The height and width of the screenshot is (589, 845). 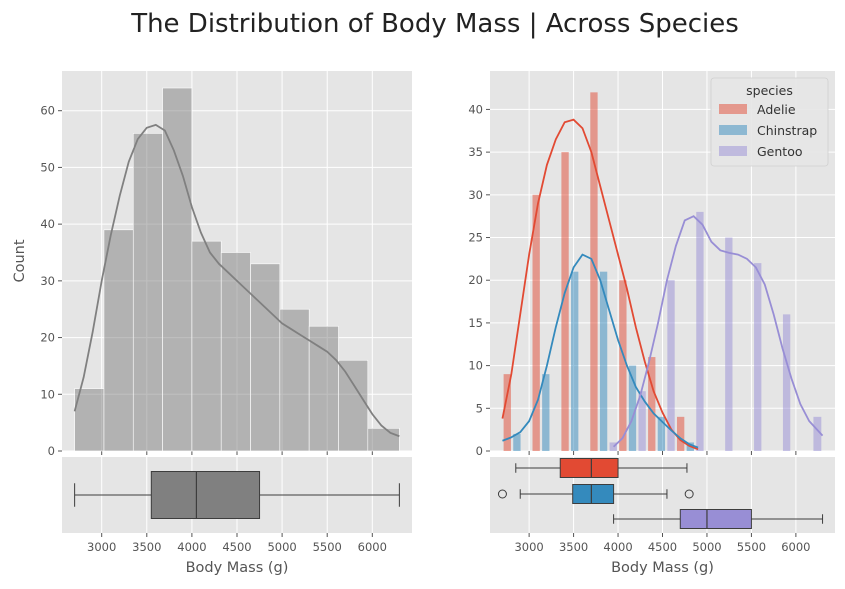 What do you see at coordinates (718, 331) in the screenshot?
I see `kde-curve-gentoo` at bounding box center [718, 331].